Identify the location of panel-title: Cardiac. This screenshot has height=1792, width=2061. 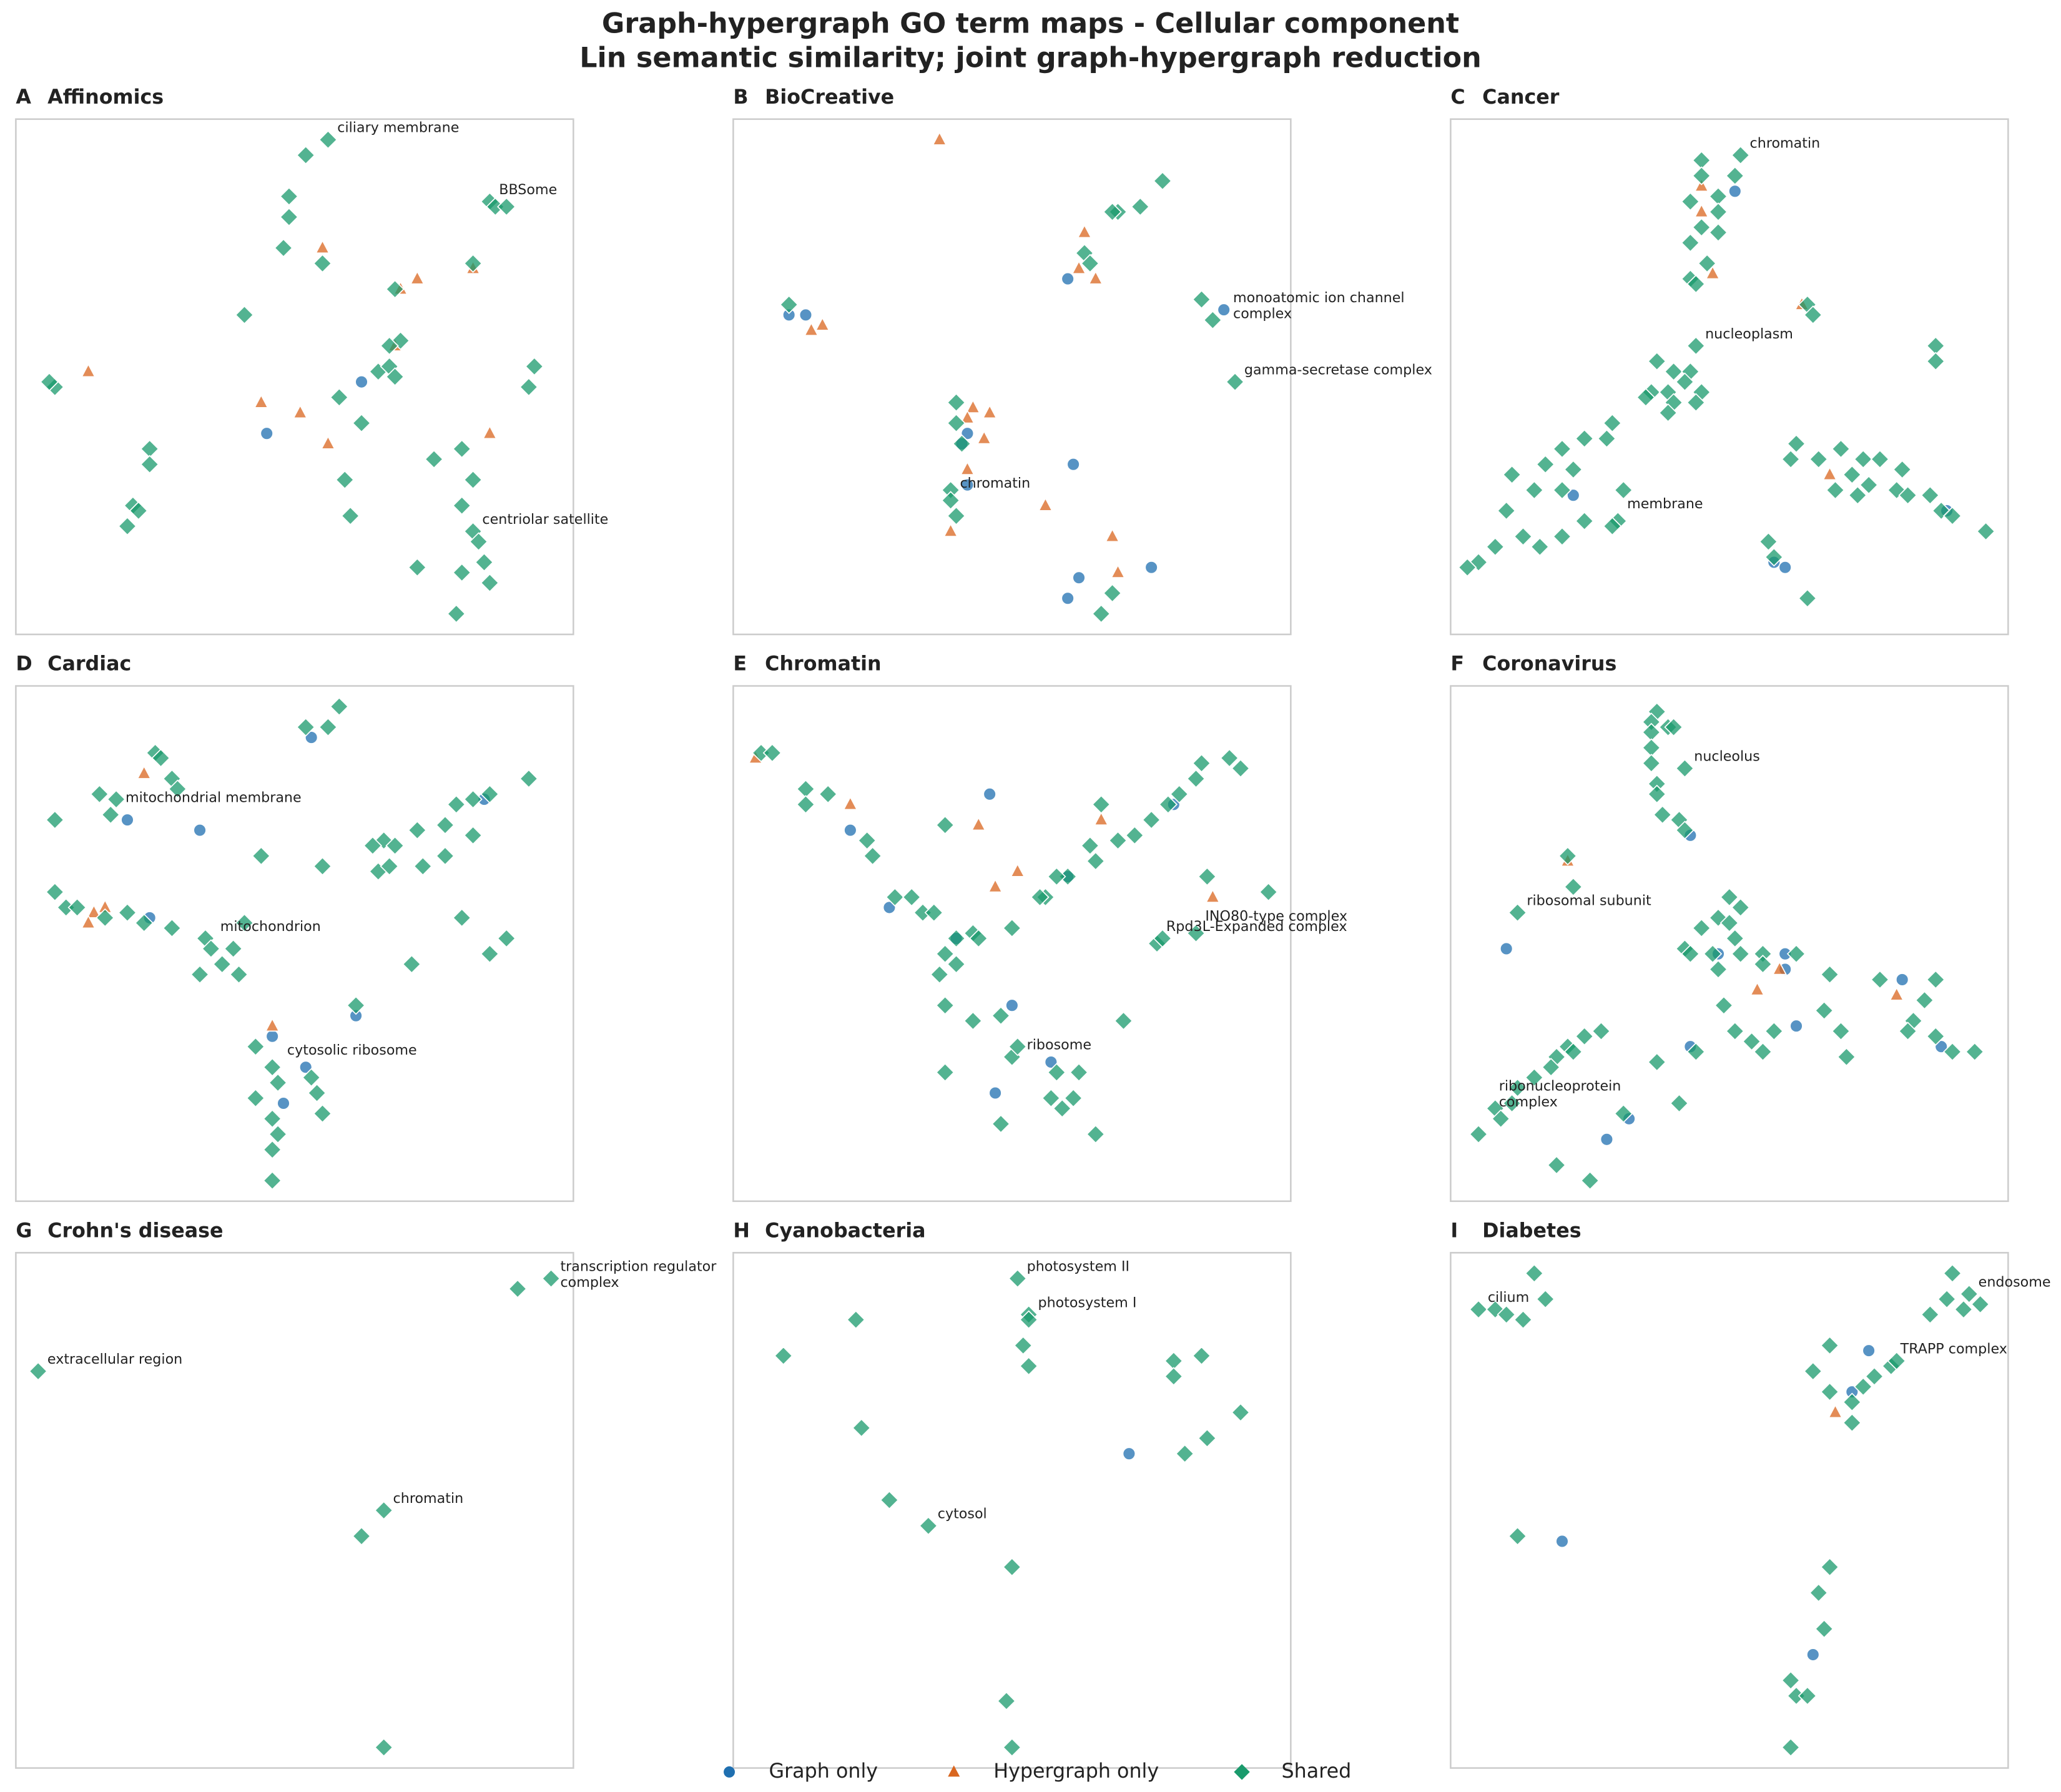
(89, 664).